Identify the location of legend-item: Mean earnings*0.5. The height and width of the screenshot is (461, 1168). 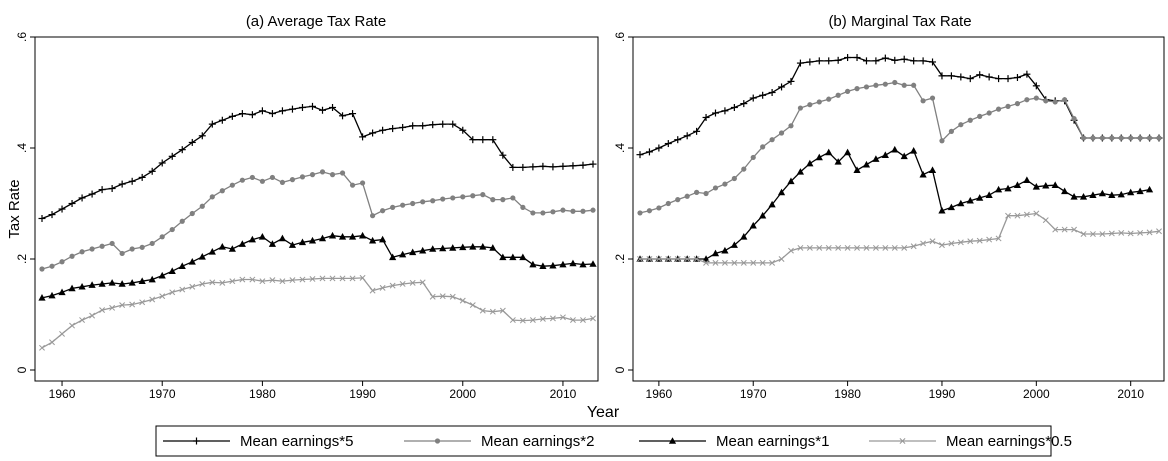
(970, 441).